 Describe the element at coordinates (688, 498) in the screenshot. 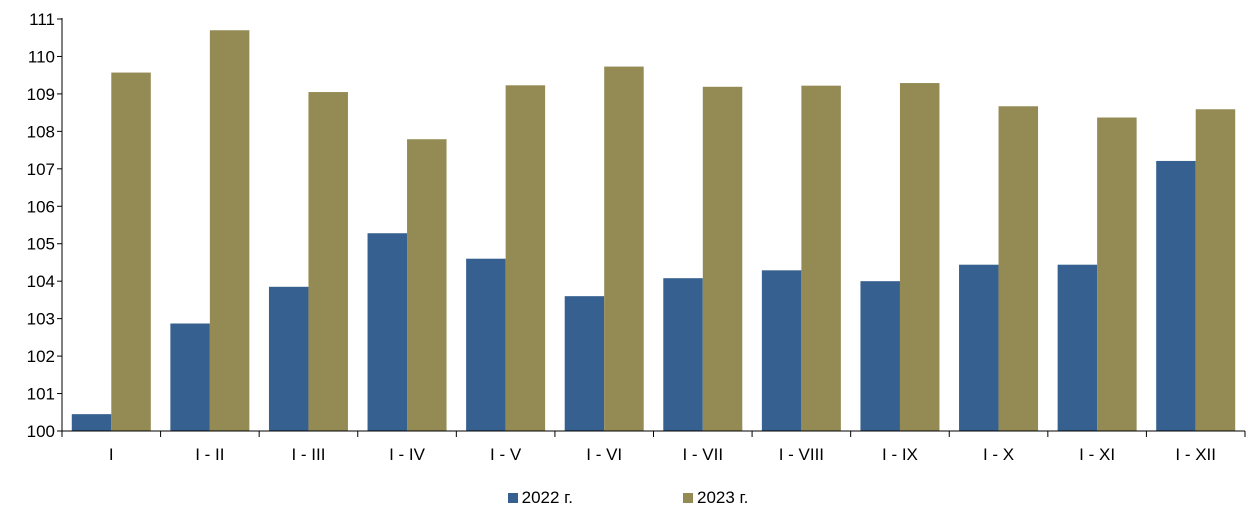

I see `legend-swatch-2023` at that location.